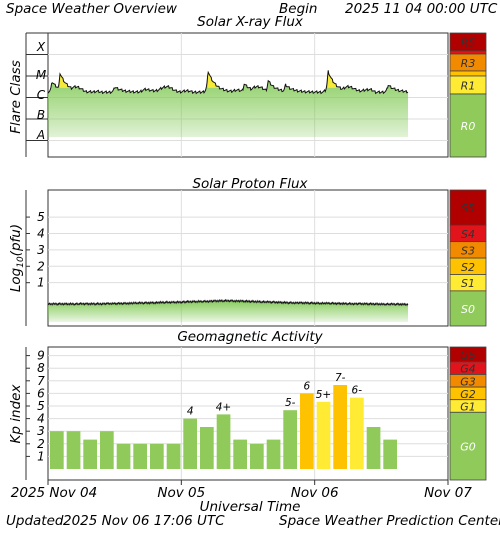 The width and height of the screenshot is (500, 537). Describe the element at coordinates (448, 493) in the screenshot. I see `time-tick-label: Nov 07` at that location.